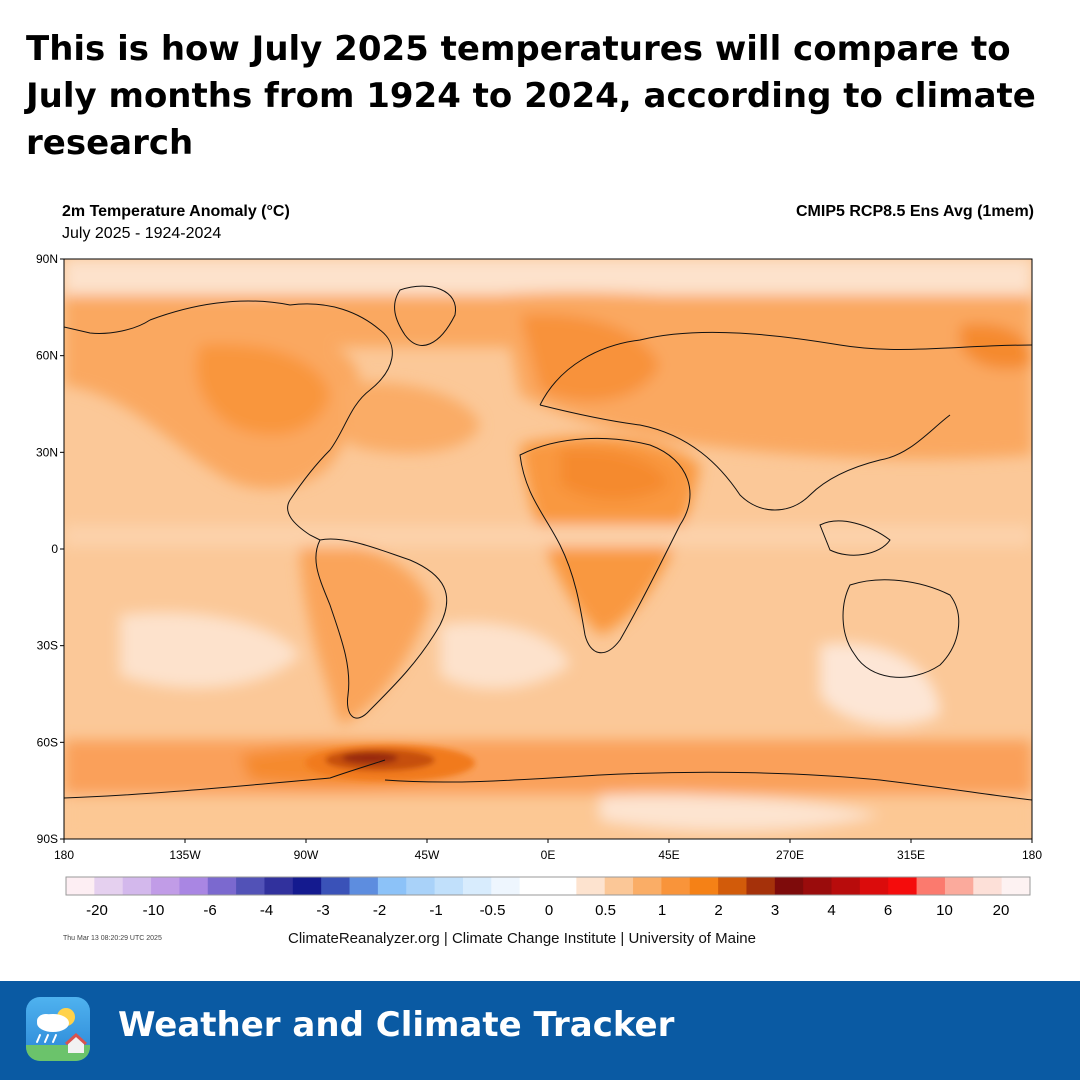 Image resolution: width=1080 pixels, height=1080 pixels. I want to click on lat-label: 60S, so click(47, 742).